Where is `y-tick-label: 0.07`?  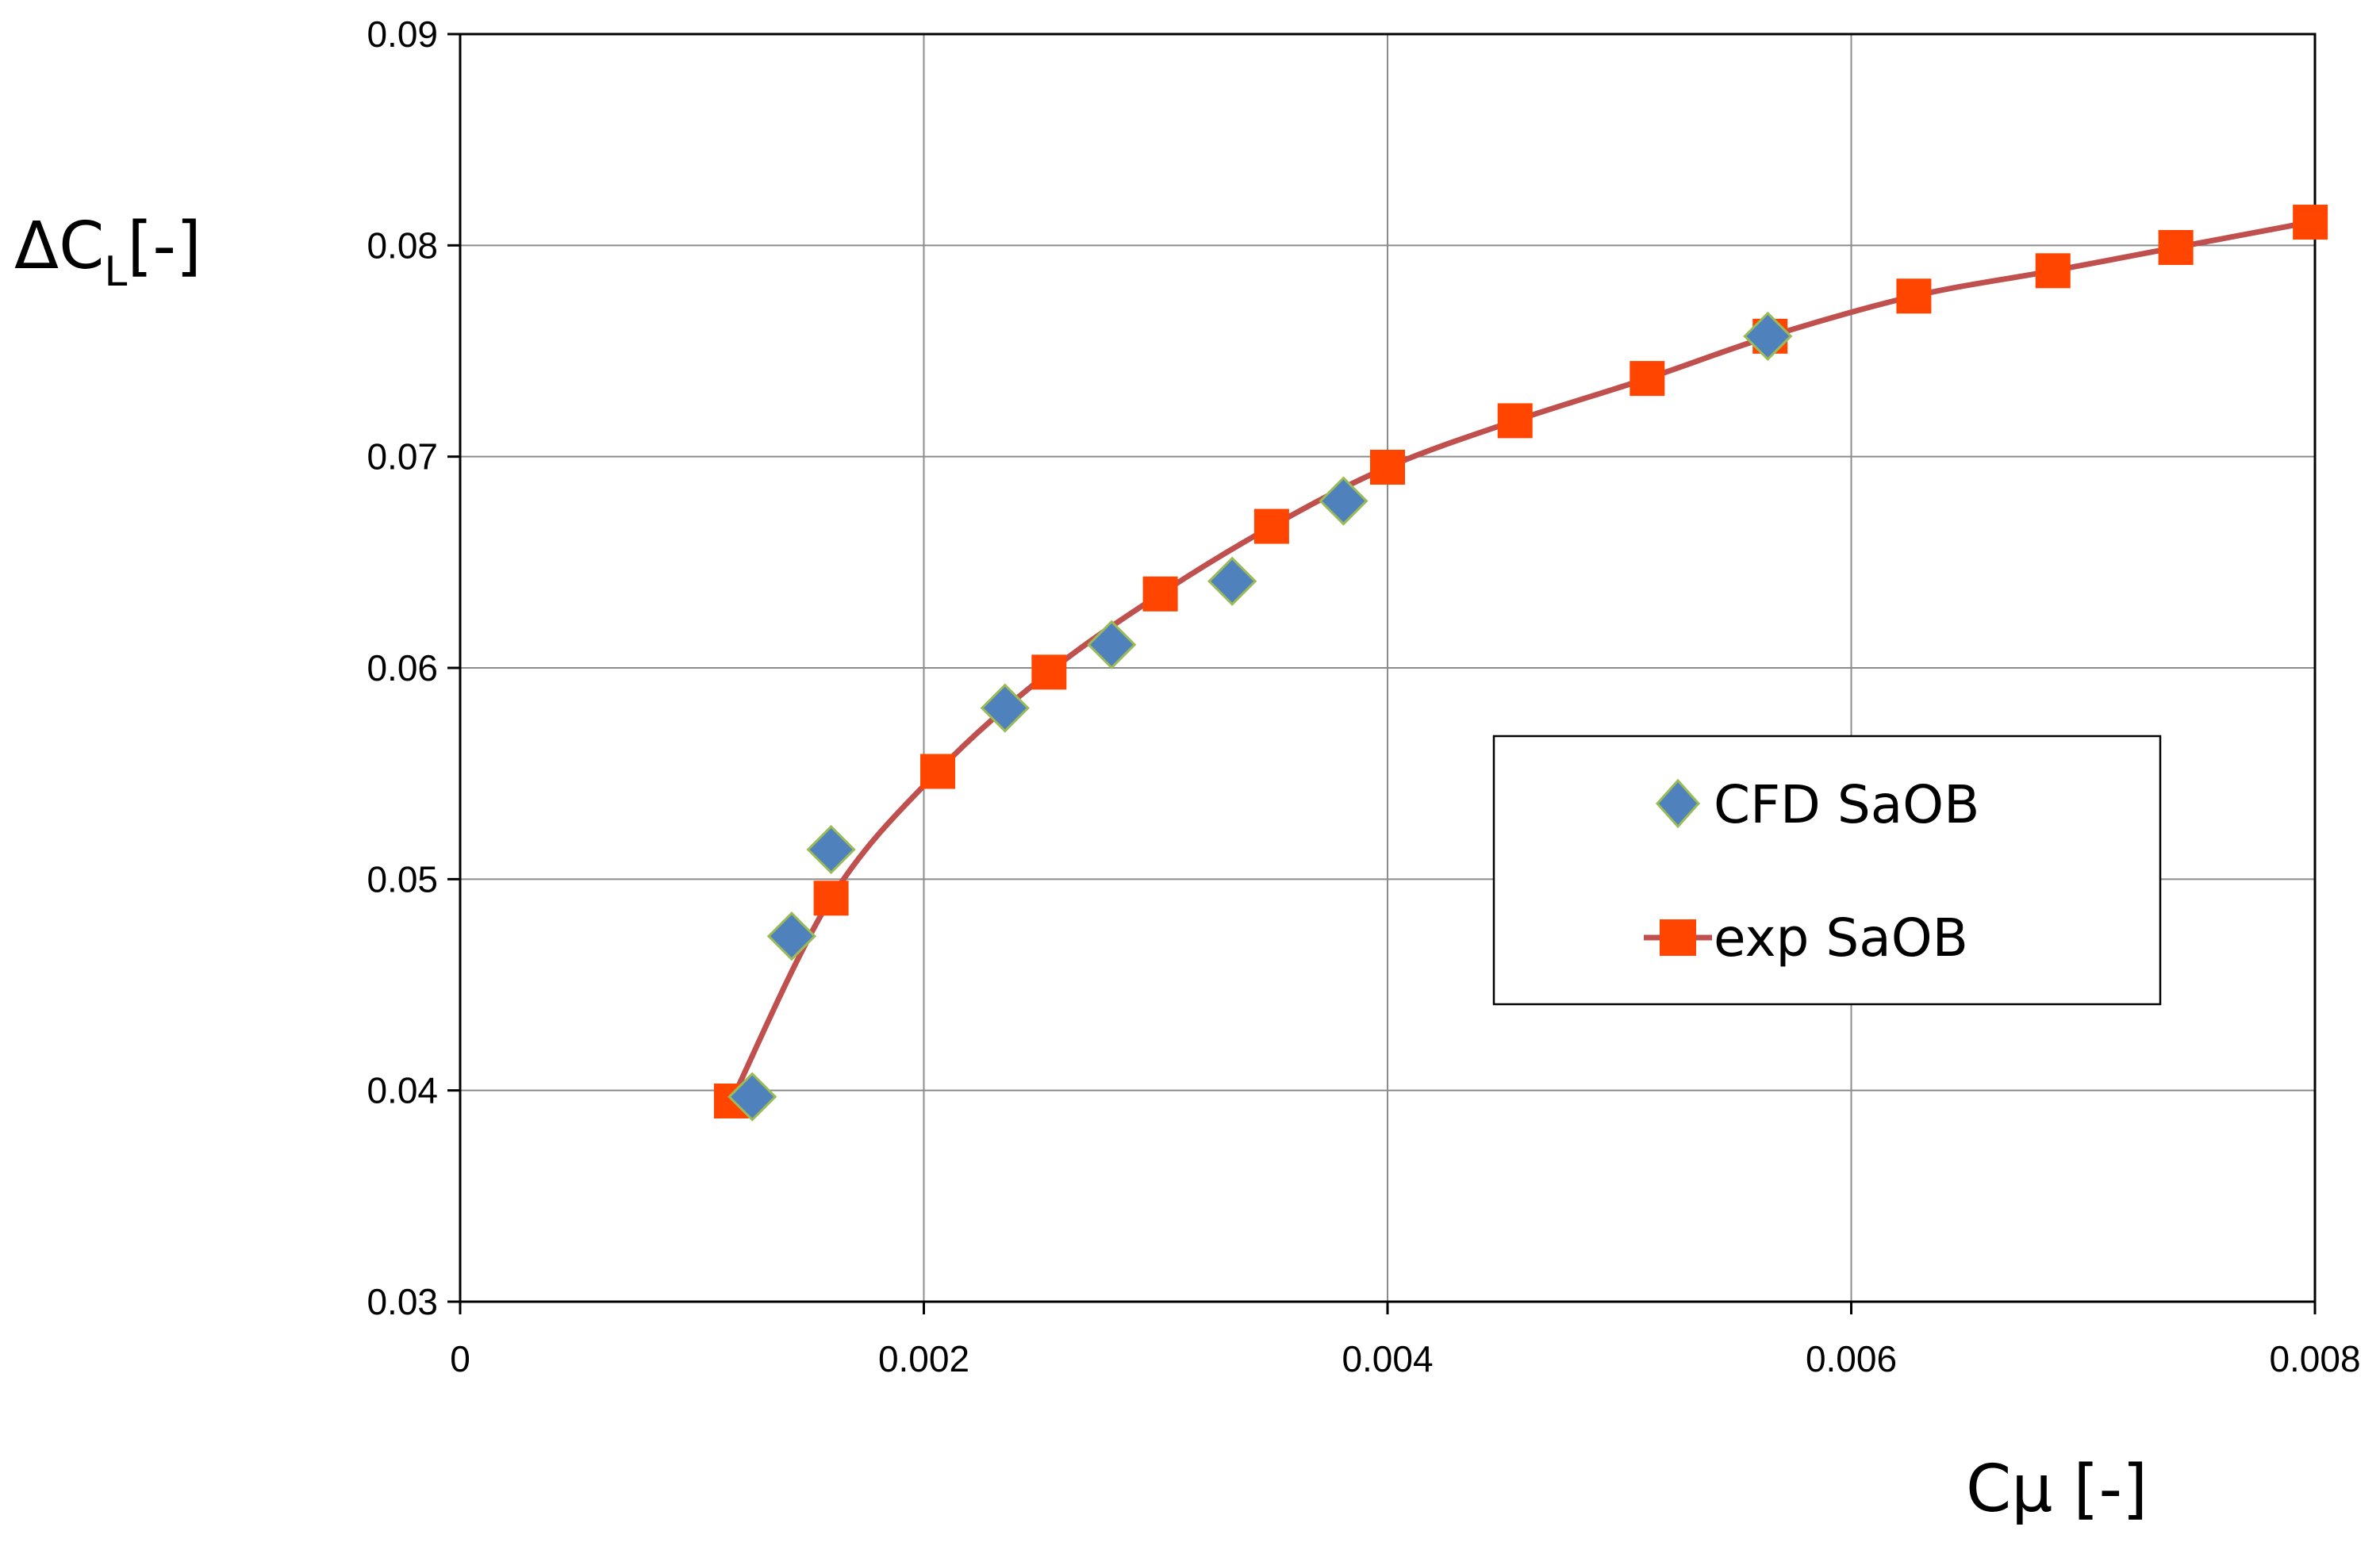
y-tick-label: 0.07 is located at coordinates (402, 457).